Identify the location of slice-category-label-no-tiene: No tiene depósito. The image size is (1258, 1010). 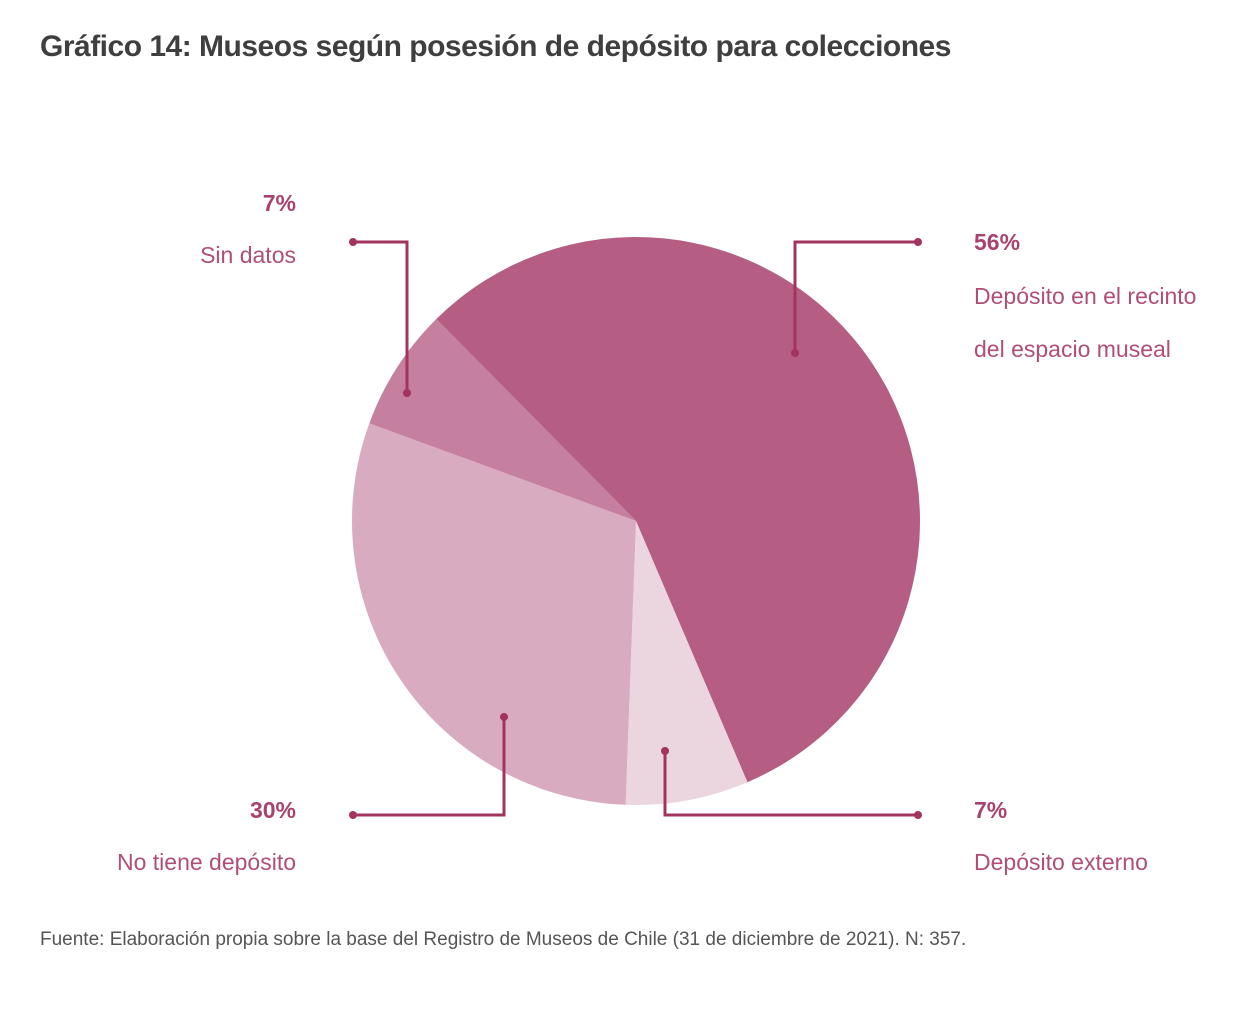
(206, 862).